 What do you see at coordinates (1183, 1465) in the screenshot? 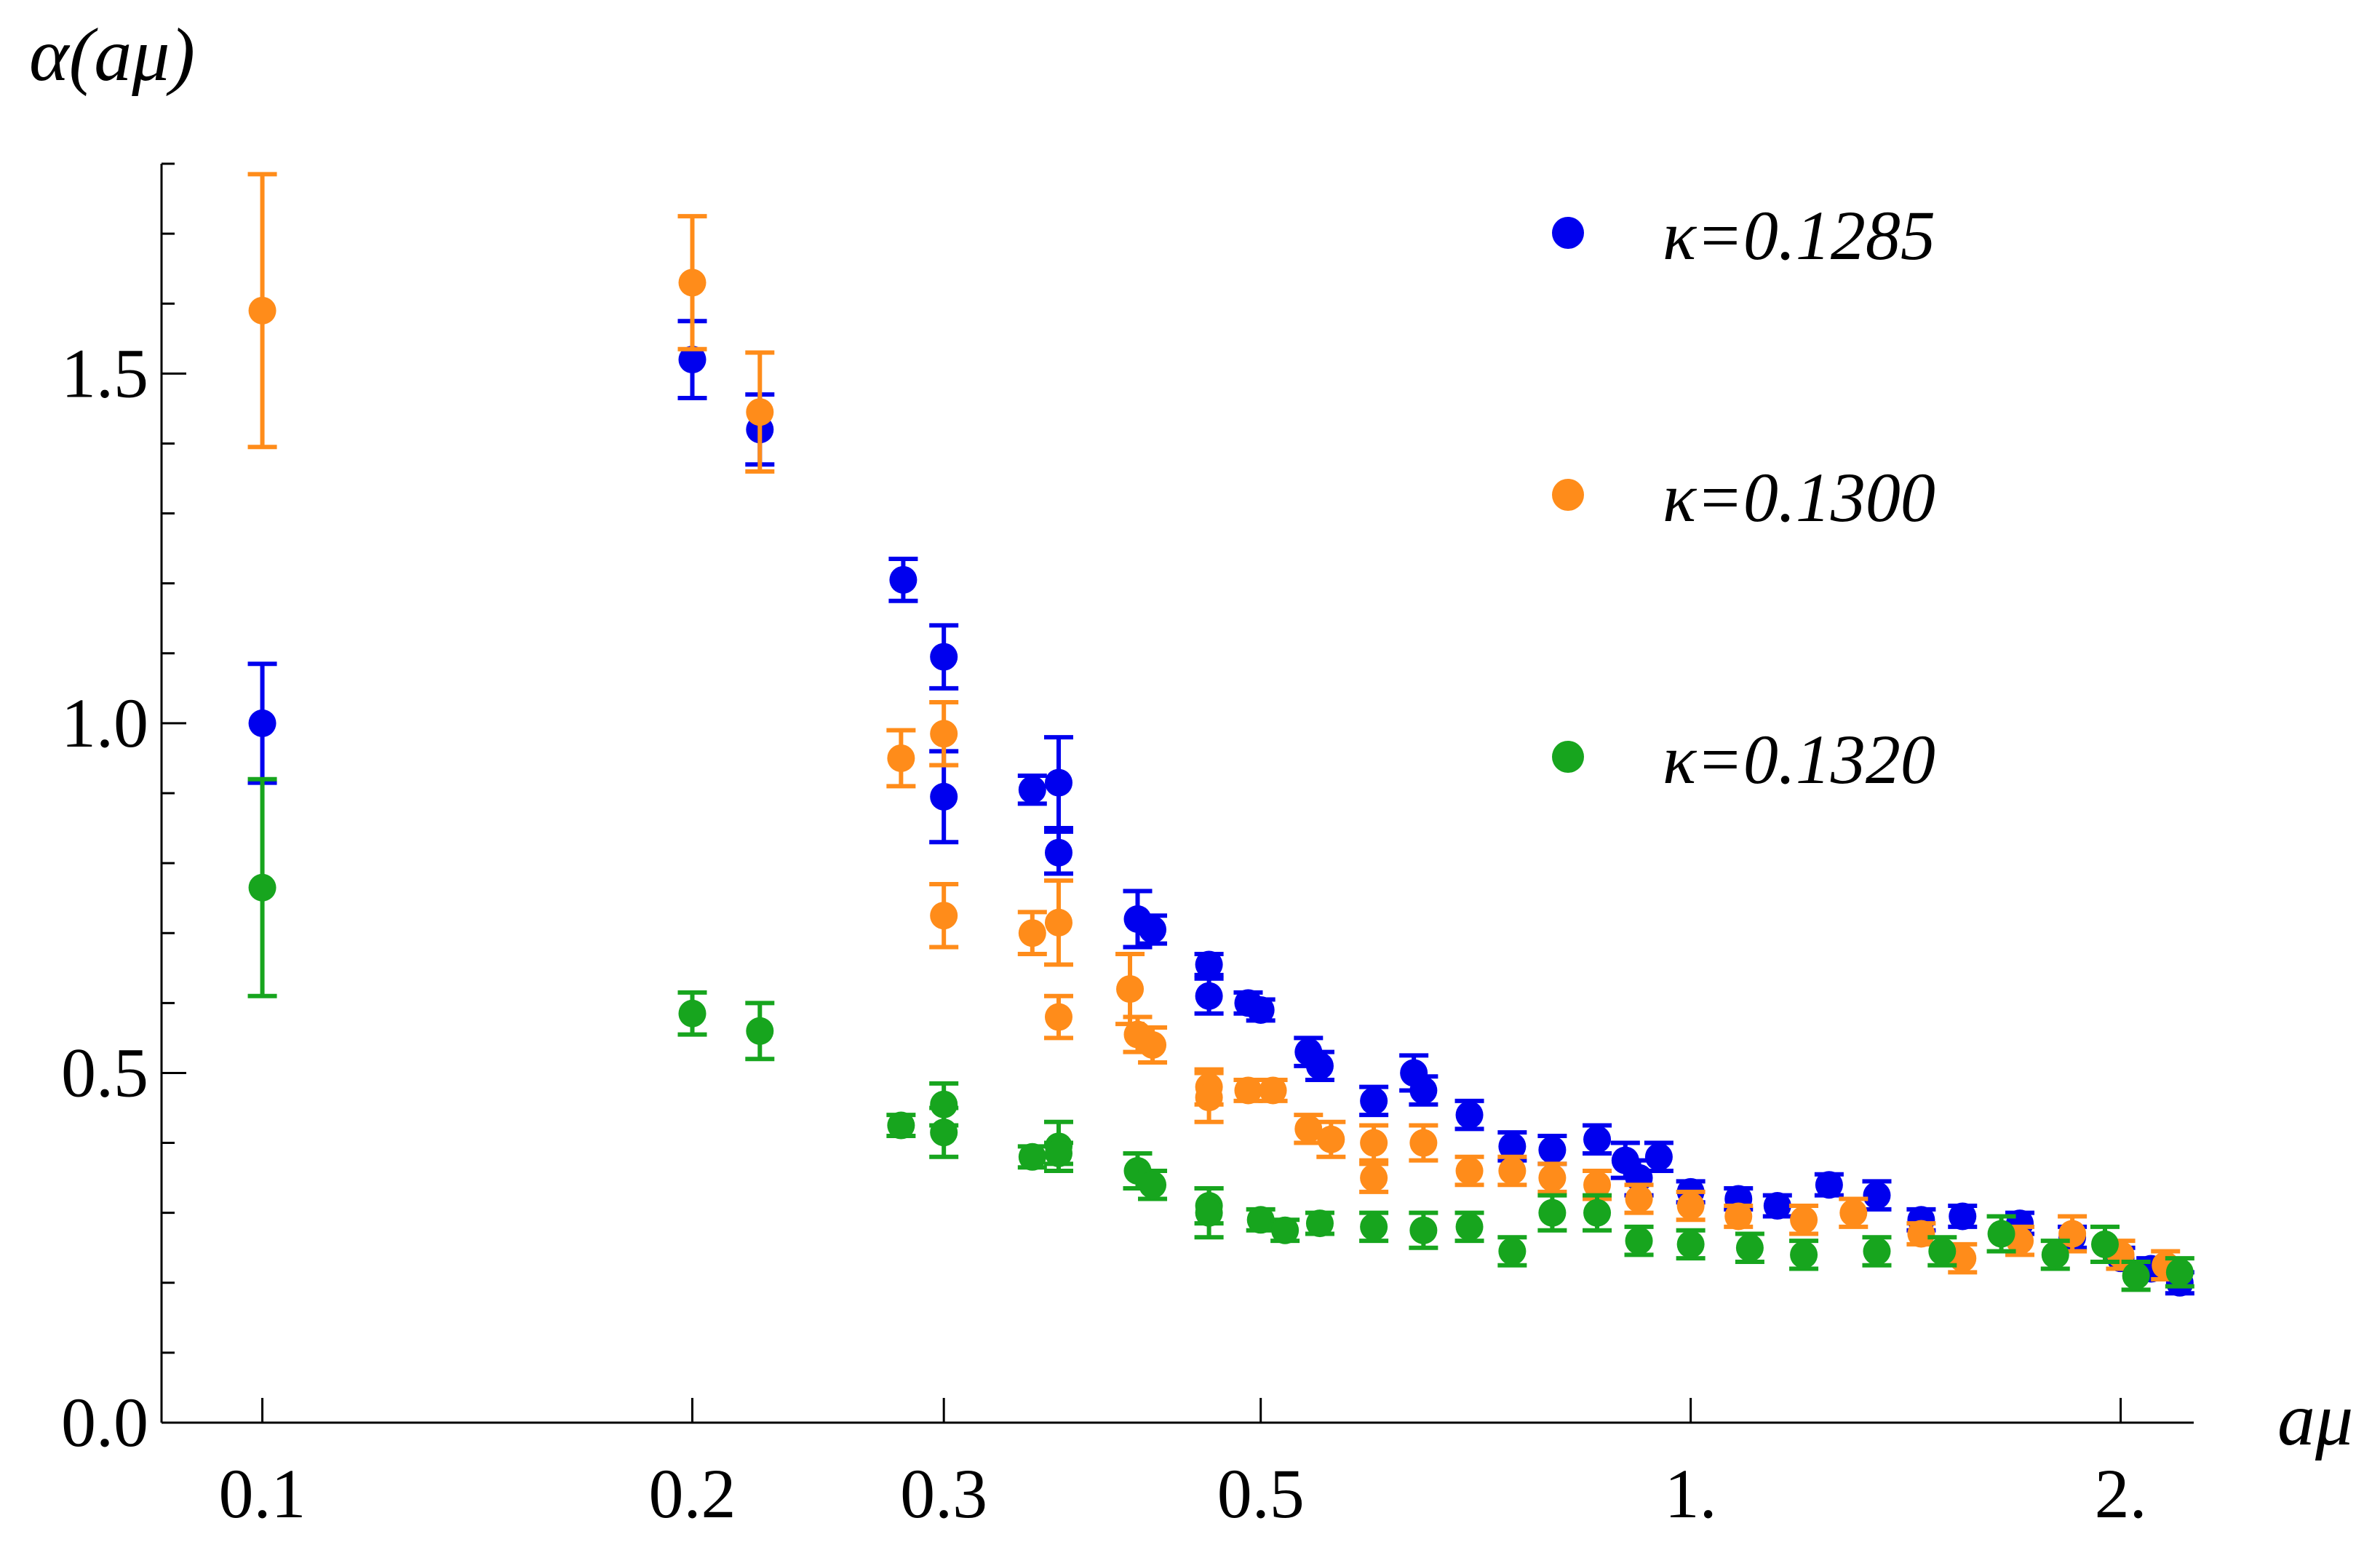
I see `x-ticks: 0.1 0.2 0.3 0.5 1. 2.` at bounding box center [1183, 1465].